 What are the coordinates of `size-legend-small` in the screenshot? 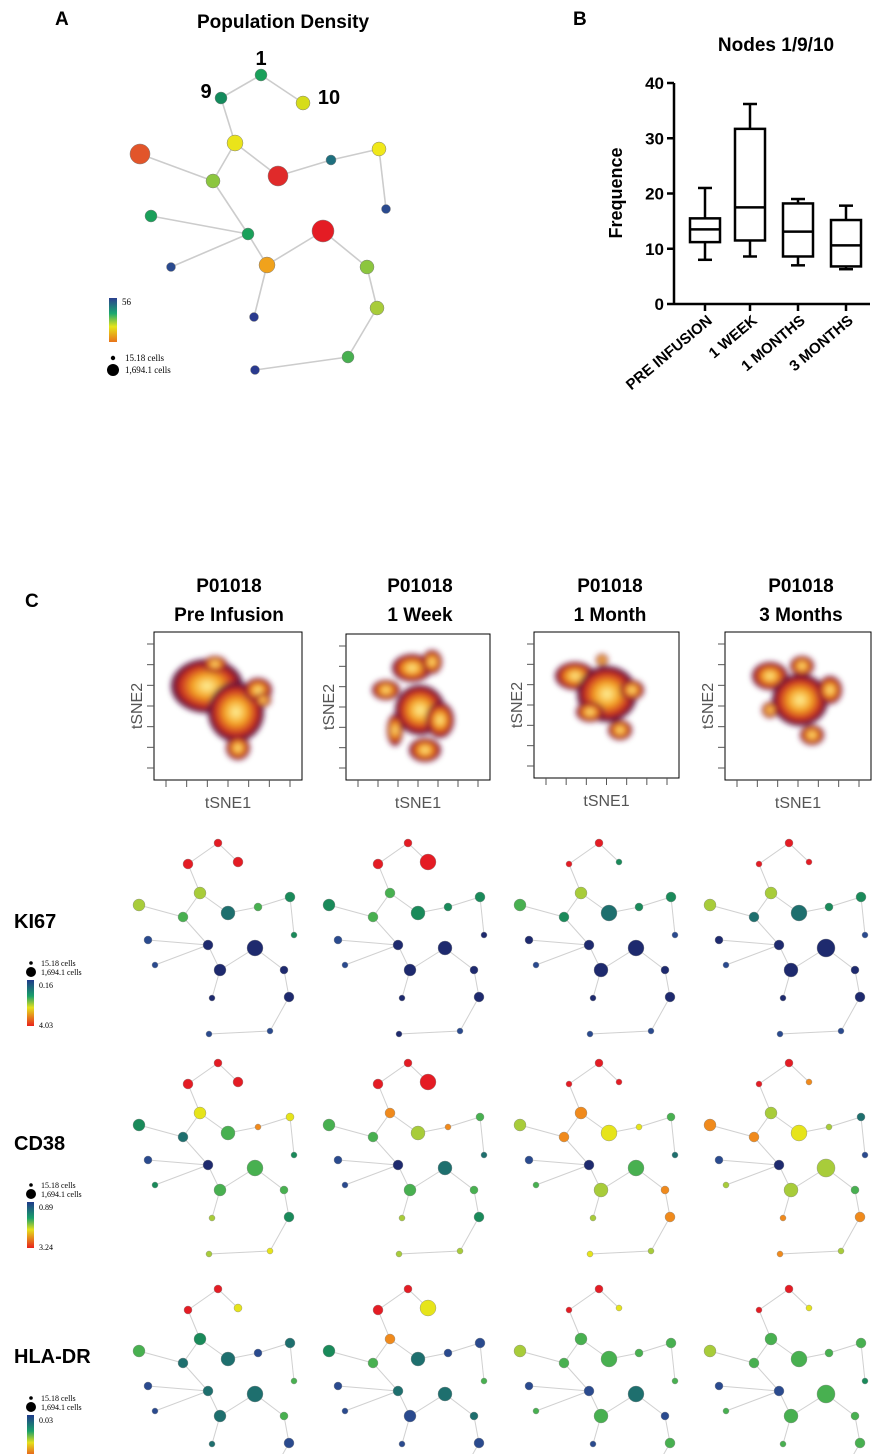 It's located at (31, 963).